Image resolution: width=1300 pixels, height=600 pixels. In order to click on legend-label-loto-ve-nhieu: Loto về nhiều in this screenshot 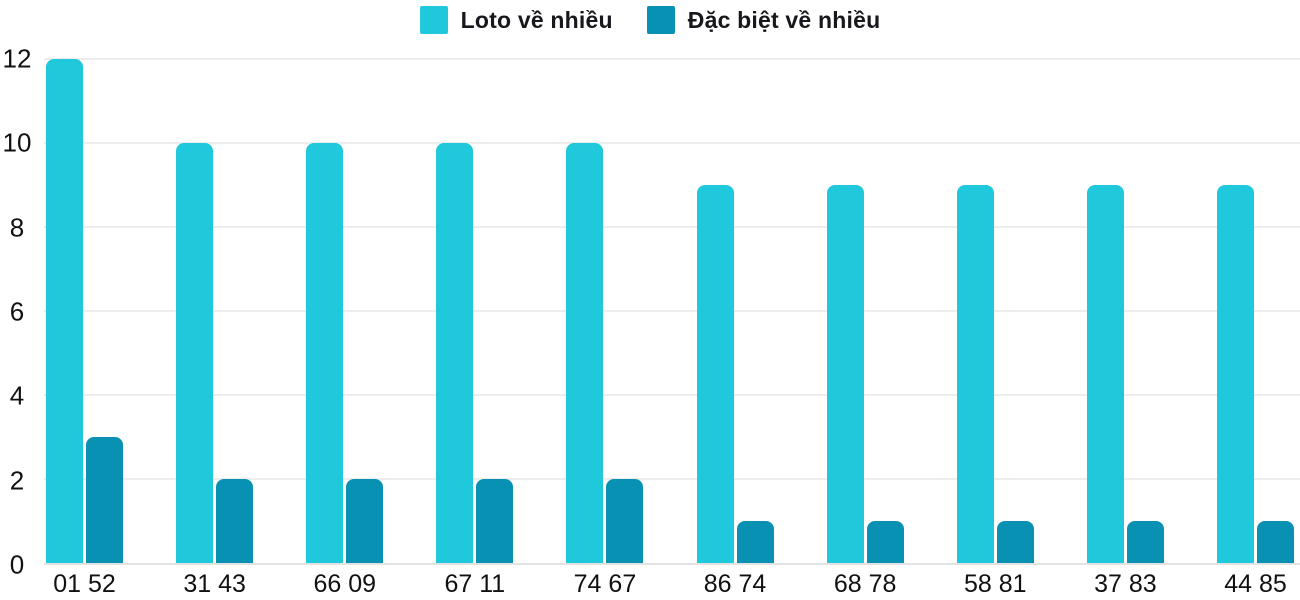, I will do `click(536, 19)`.